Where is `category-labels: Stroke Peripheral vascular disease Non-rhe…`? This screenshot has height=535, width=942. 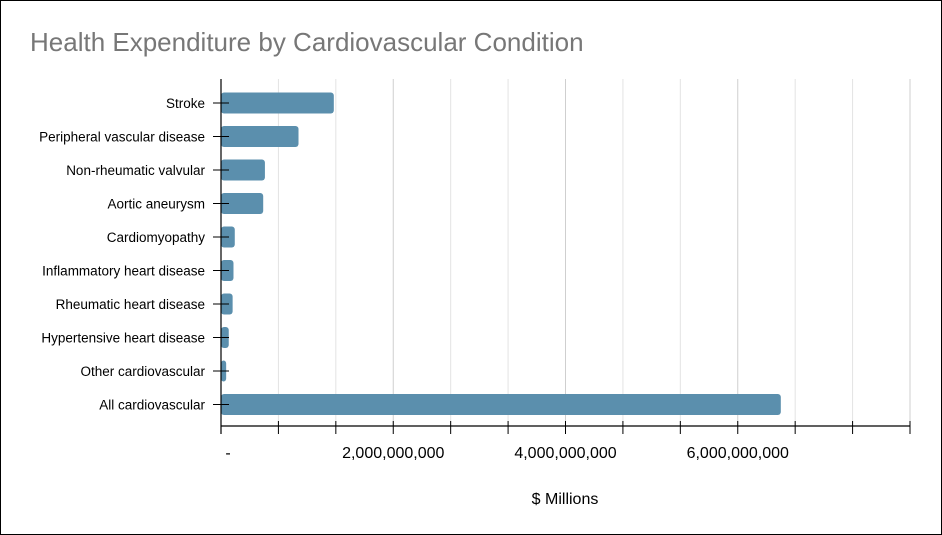 category-labels: Stroke Peripheral vascular disease Non-rhe… is located at coordinates (122, 254).